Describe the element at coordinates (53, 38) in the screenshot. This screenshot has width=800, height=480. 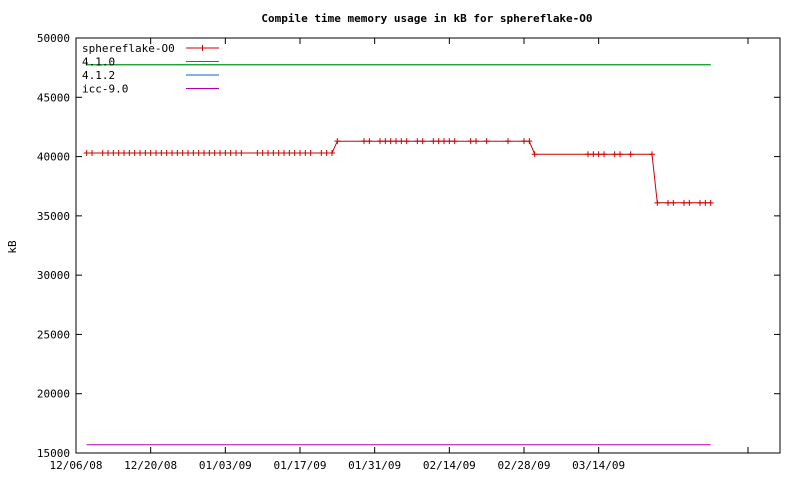
I see `y-tick-label: 50000` at that location.